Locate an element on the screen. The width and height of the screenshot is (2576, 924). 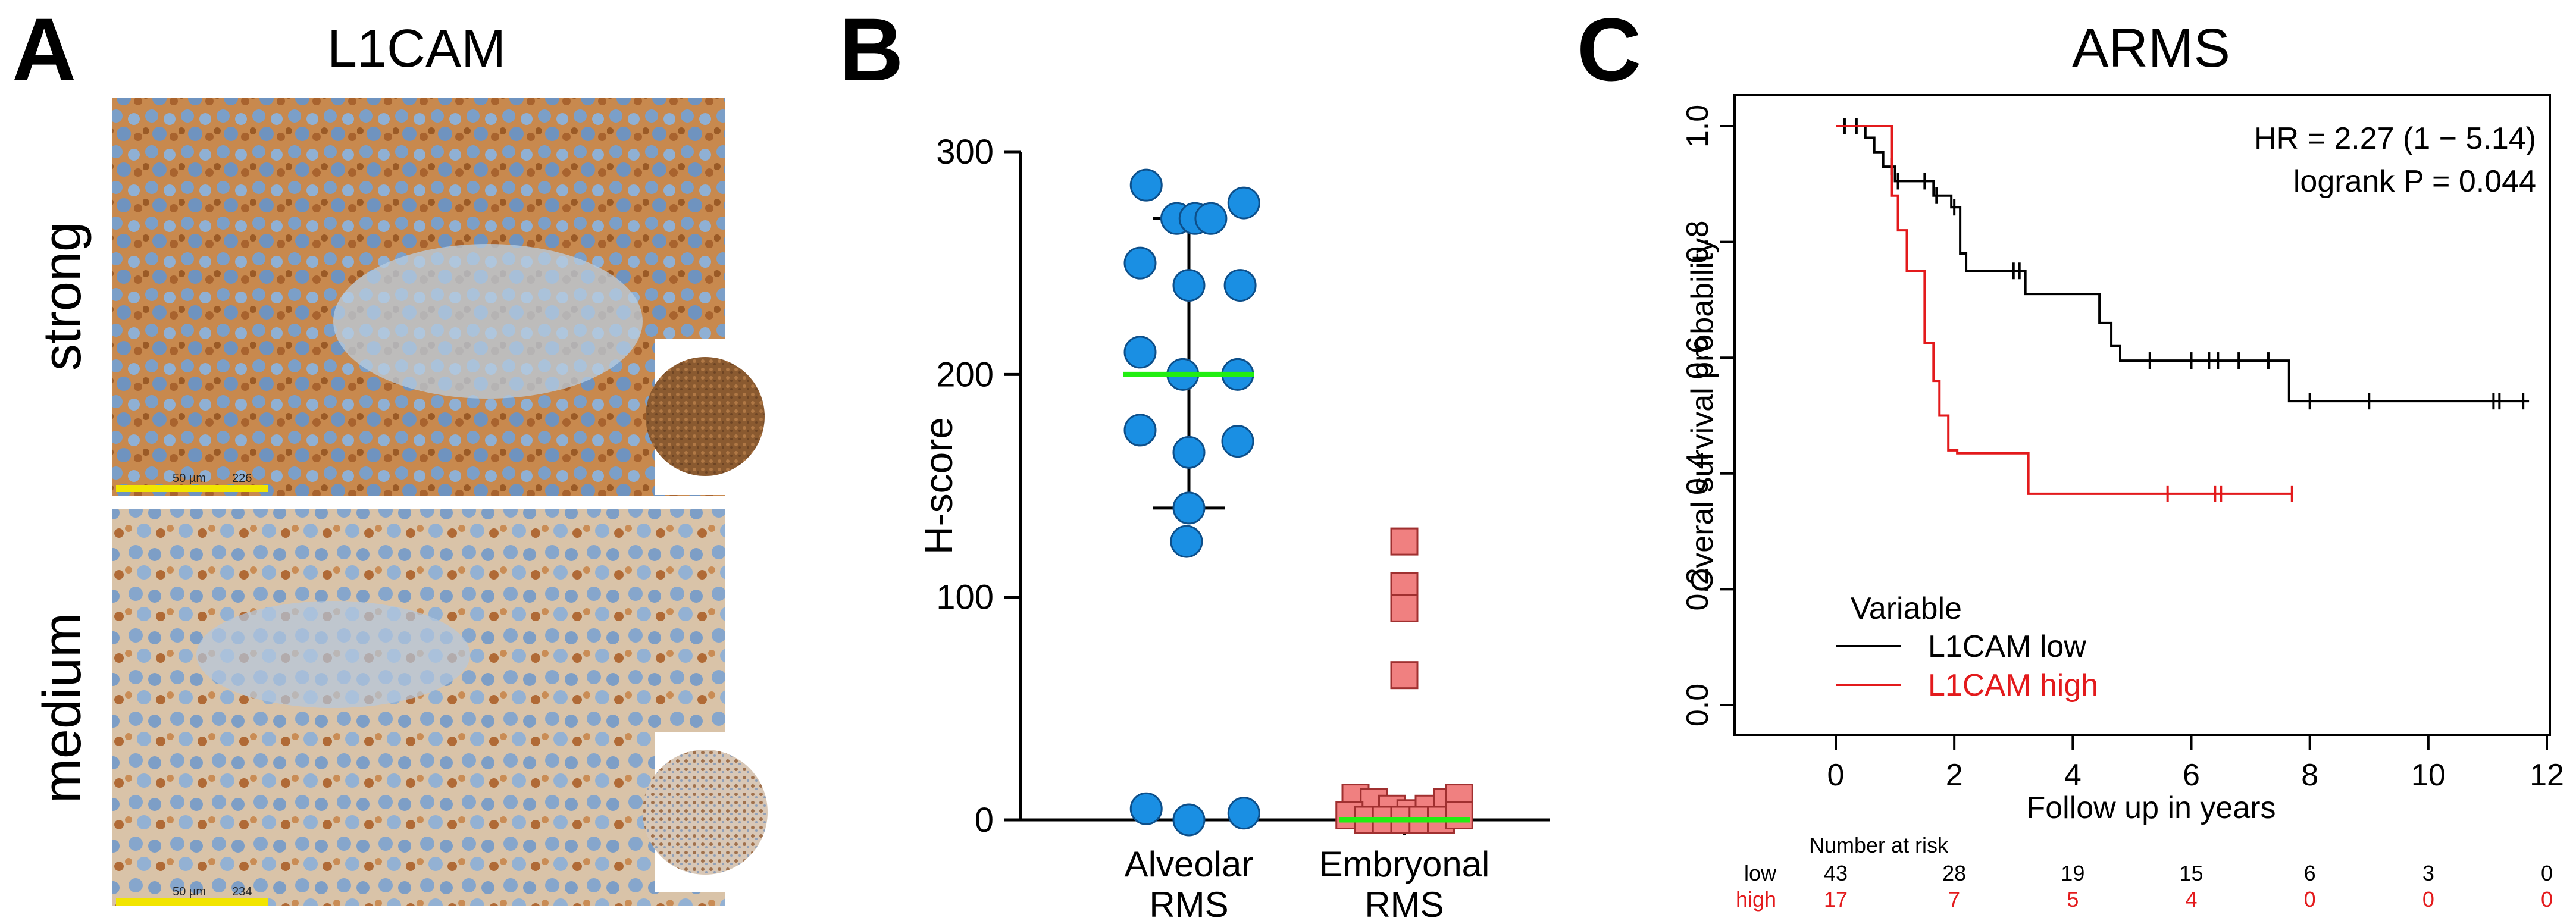
risk-value: 15 is located at coordinates (2191, 873).